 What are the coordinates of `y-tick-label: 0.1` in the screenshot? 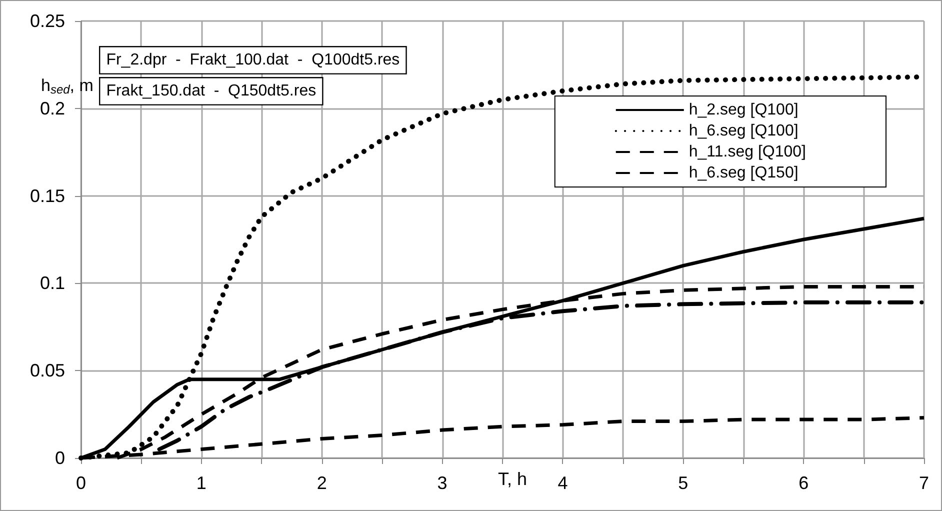 It's located at (52, 283).